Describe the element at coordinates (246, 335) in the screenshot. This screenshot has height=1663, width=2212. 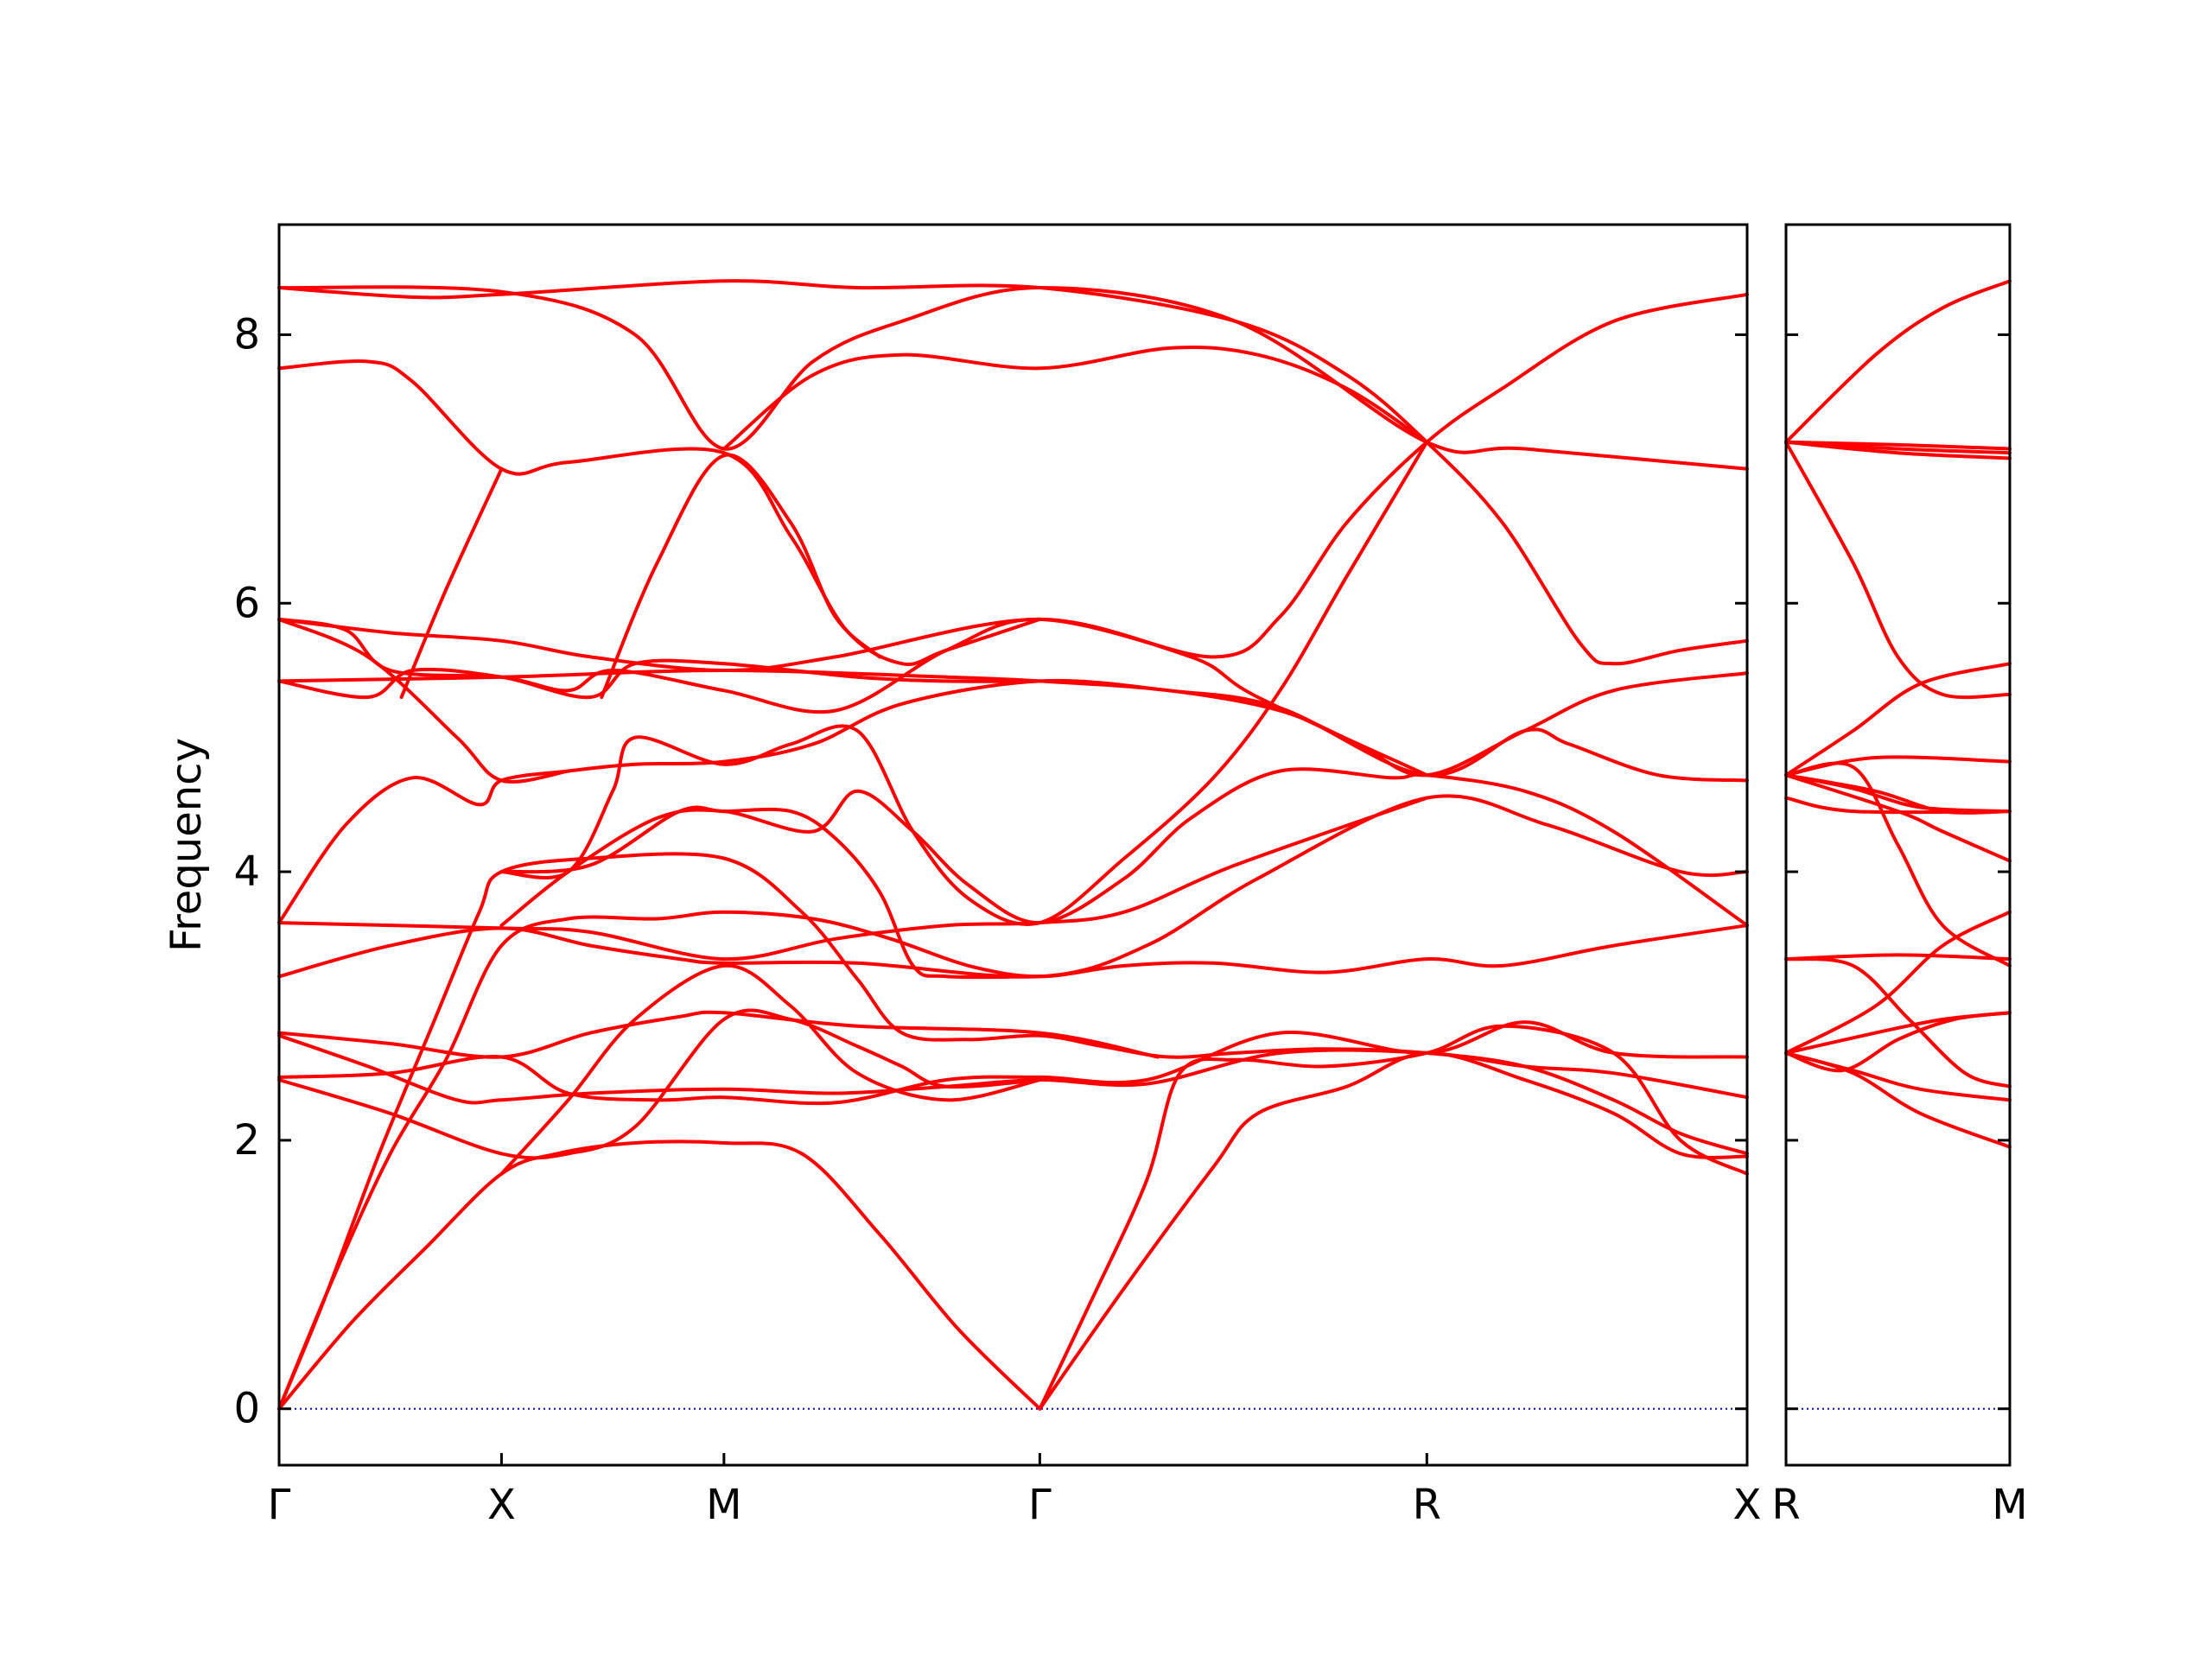
I see `y-tick-label: 8` at that location.